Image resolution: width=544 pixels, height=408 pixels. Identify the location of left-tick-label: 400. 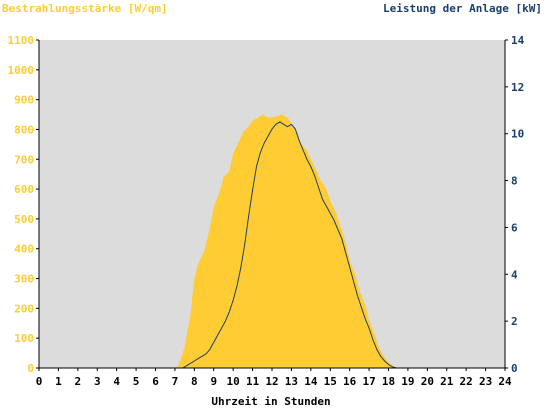
(24, 249).